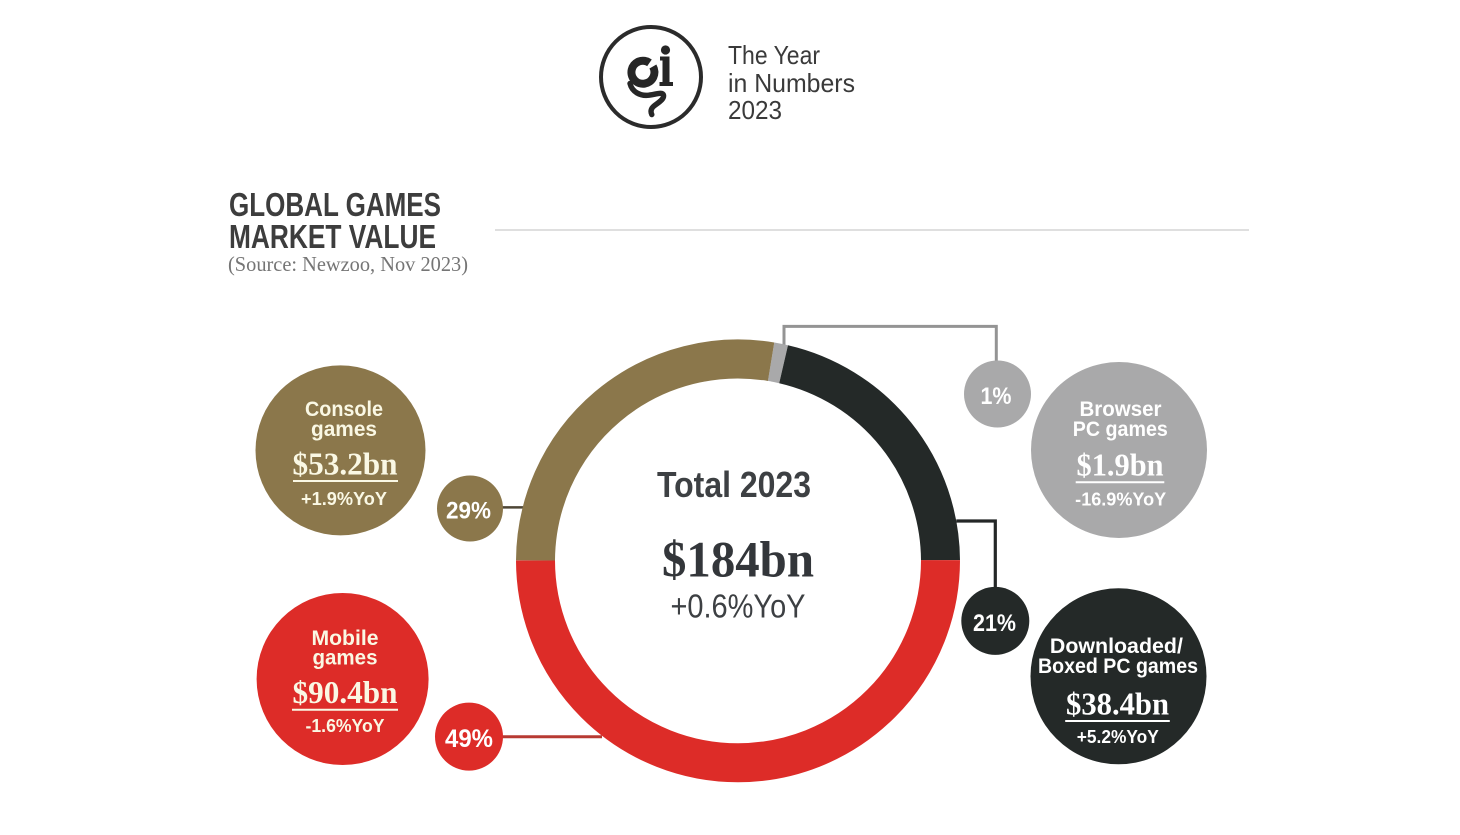 Image resolution: width=1460 pixels, height=835 pixels. What do you see at coordinates (774, 55) in the screenshot?
I see `svg-text: The Year` at bounding box center [774, 55].